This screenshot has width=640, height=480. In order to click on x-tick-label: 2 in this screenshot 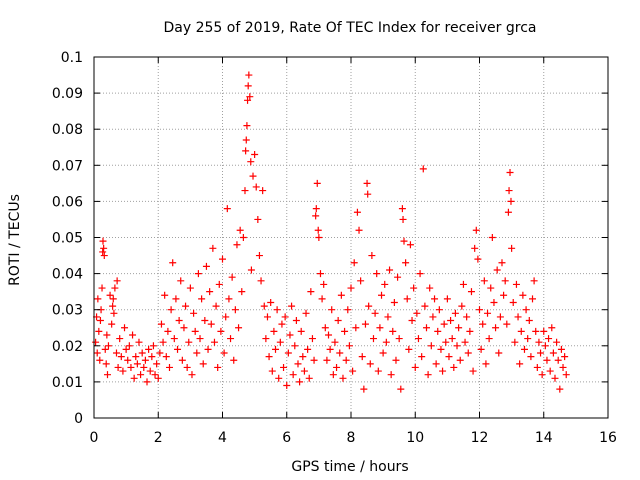, I will do `click(158, 438)`.